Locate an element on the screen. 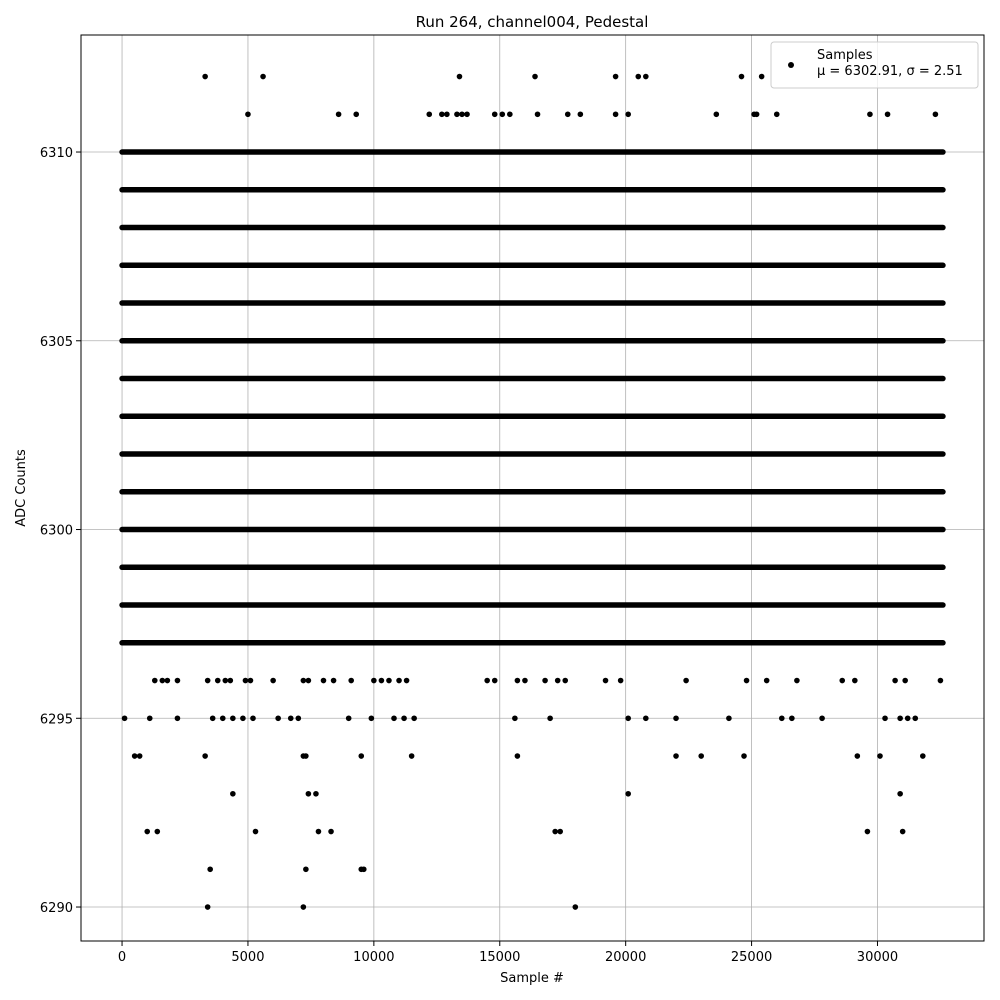 The height and width of the screenshot is (1000, 1000). y-axis-ticks: 6290 6295 6300 6305 6310 is located at coordinates (60, 531).